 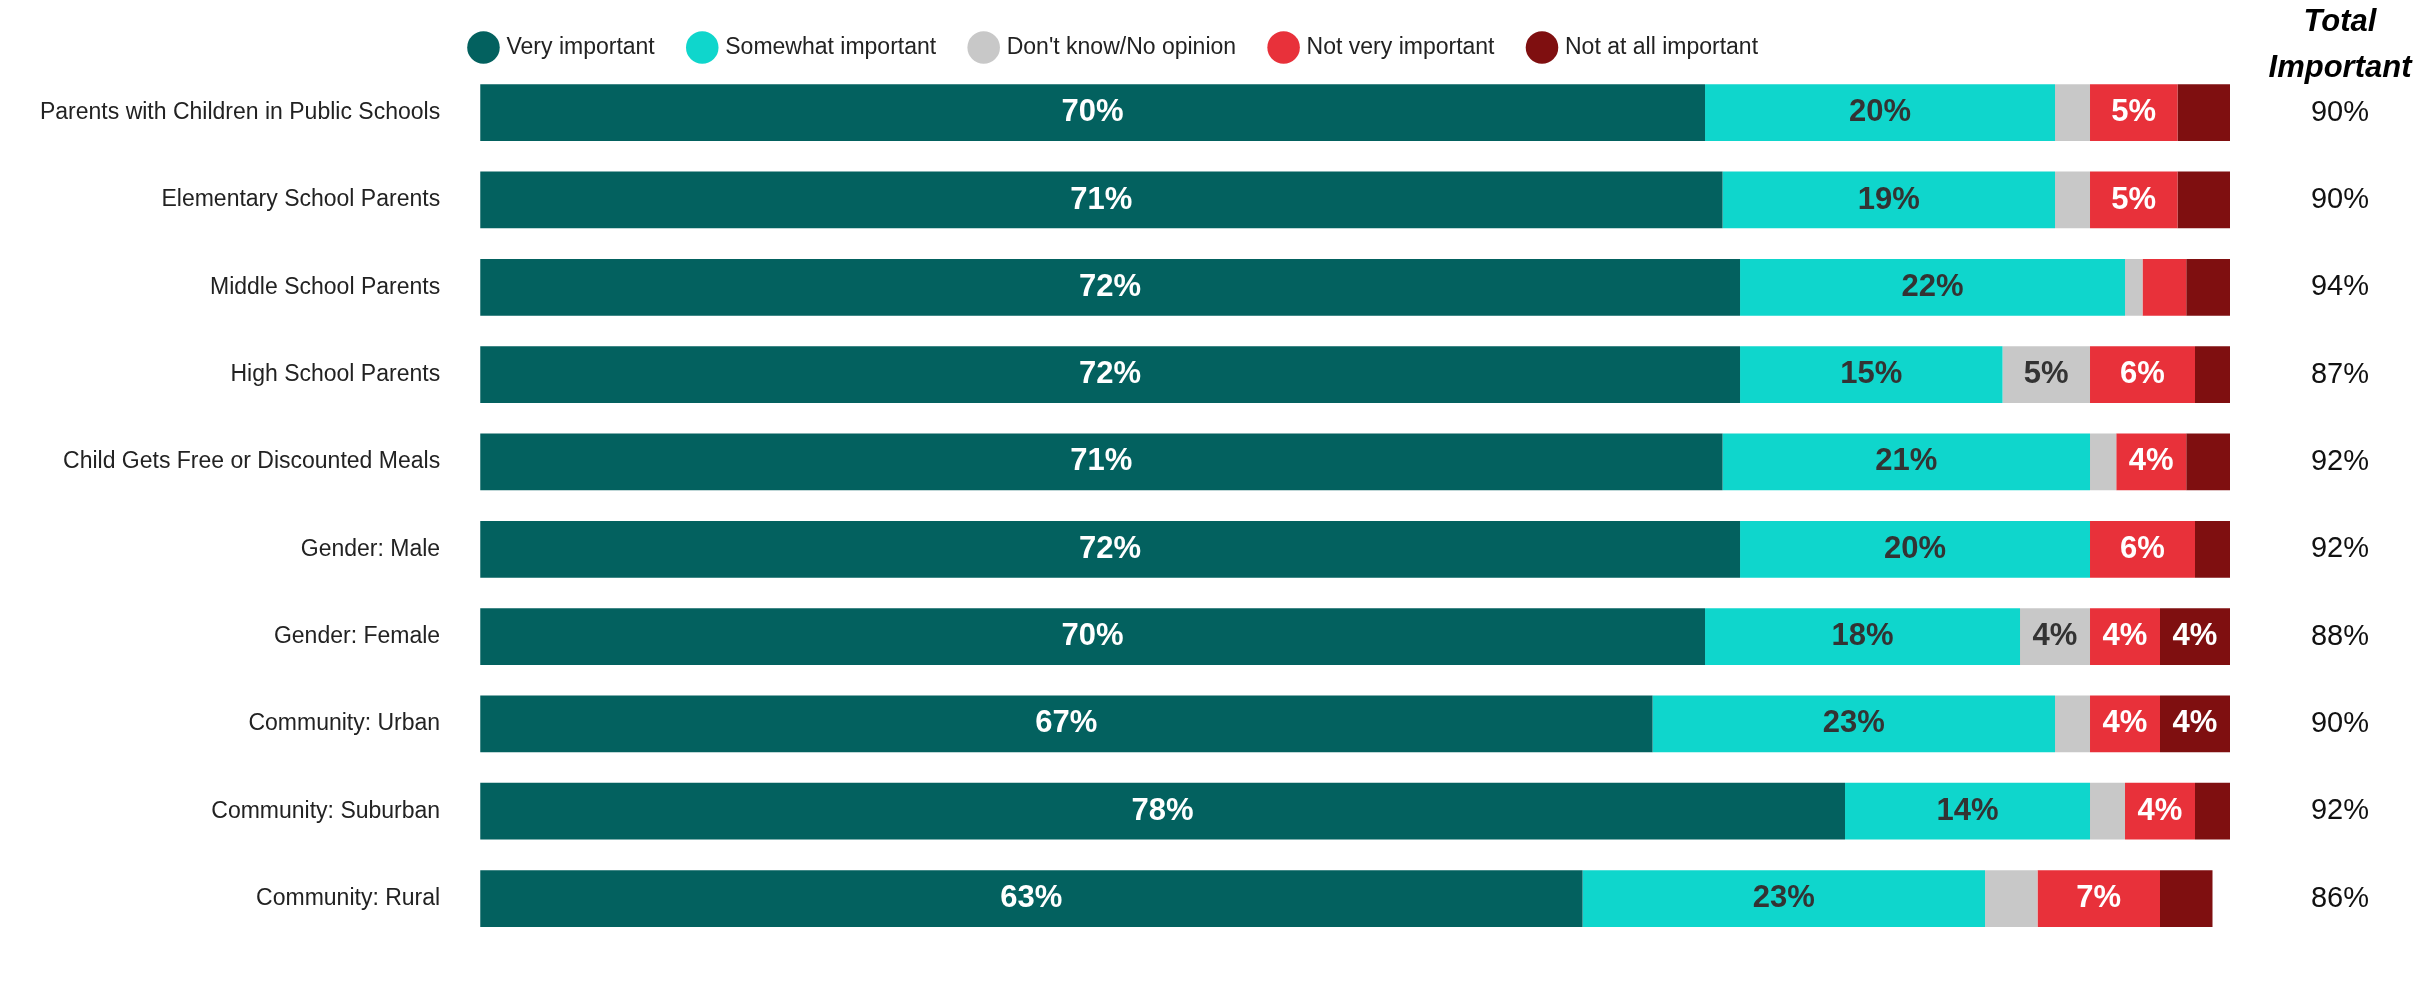 What do you see at coordinates (2340, 372) in the screenshot?
I see `text: 87%` at bounding box center [2340, 372].